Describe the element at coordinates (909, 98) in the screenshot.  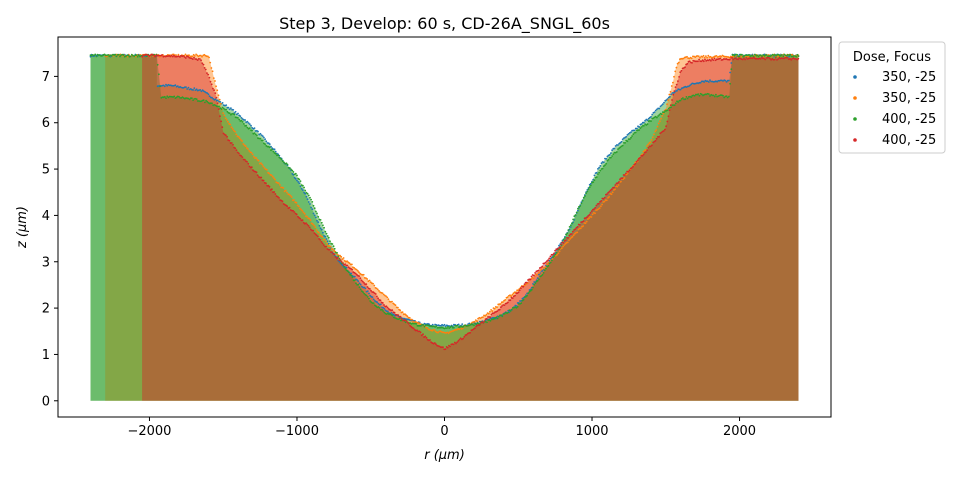
I see `legend-label: 350, -25` at that location.